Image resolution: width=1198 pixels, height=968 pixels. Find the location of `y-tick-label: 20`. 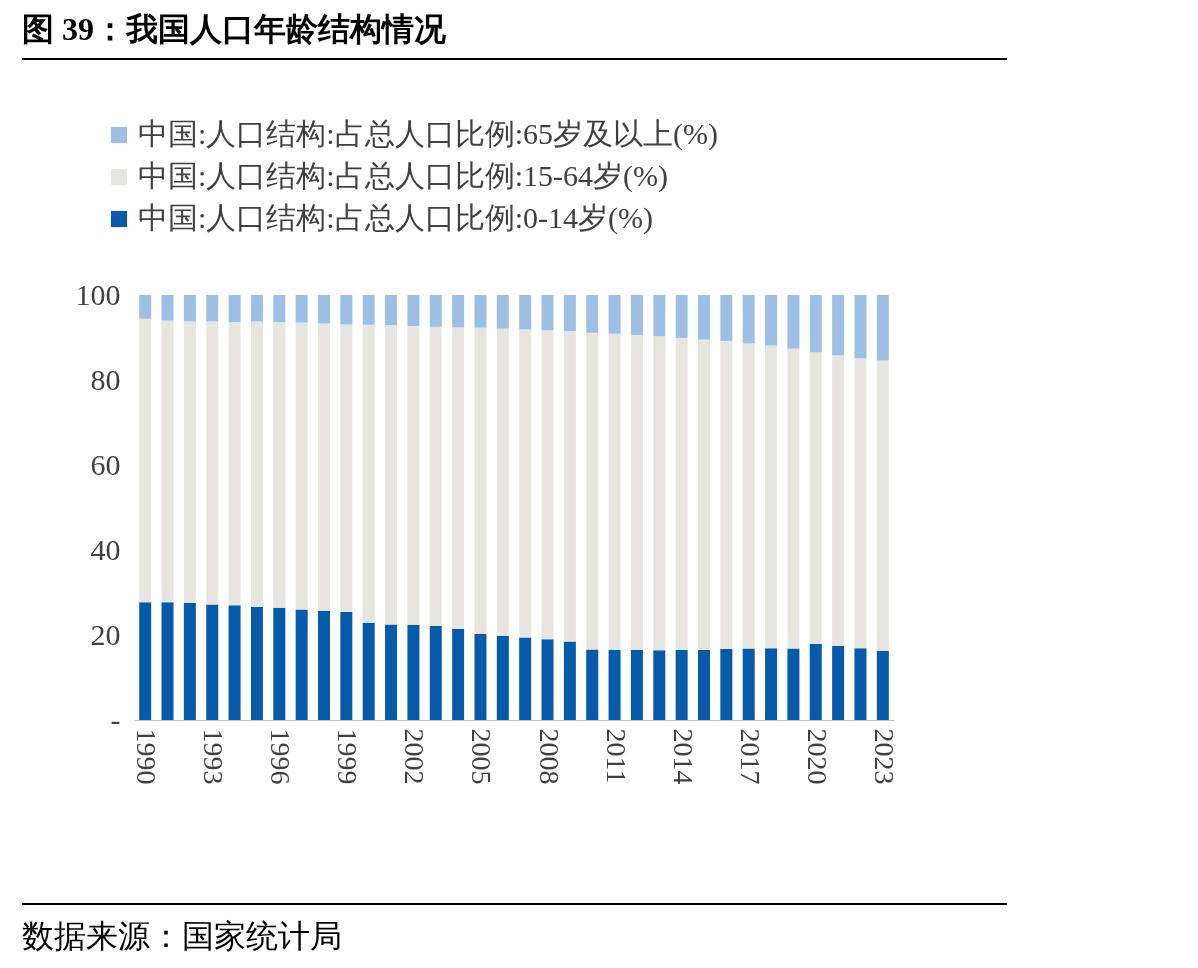

y-tick-label: 20 is located at coordinates (105, 634).